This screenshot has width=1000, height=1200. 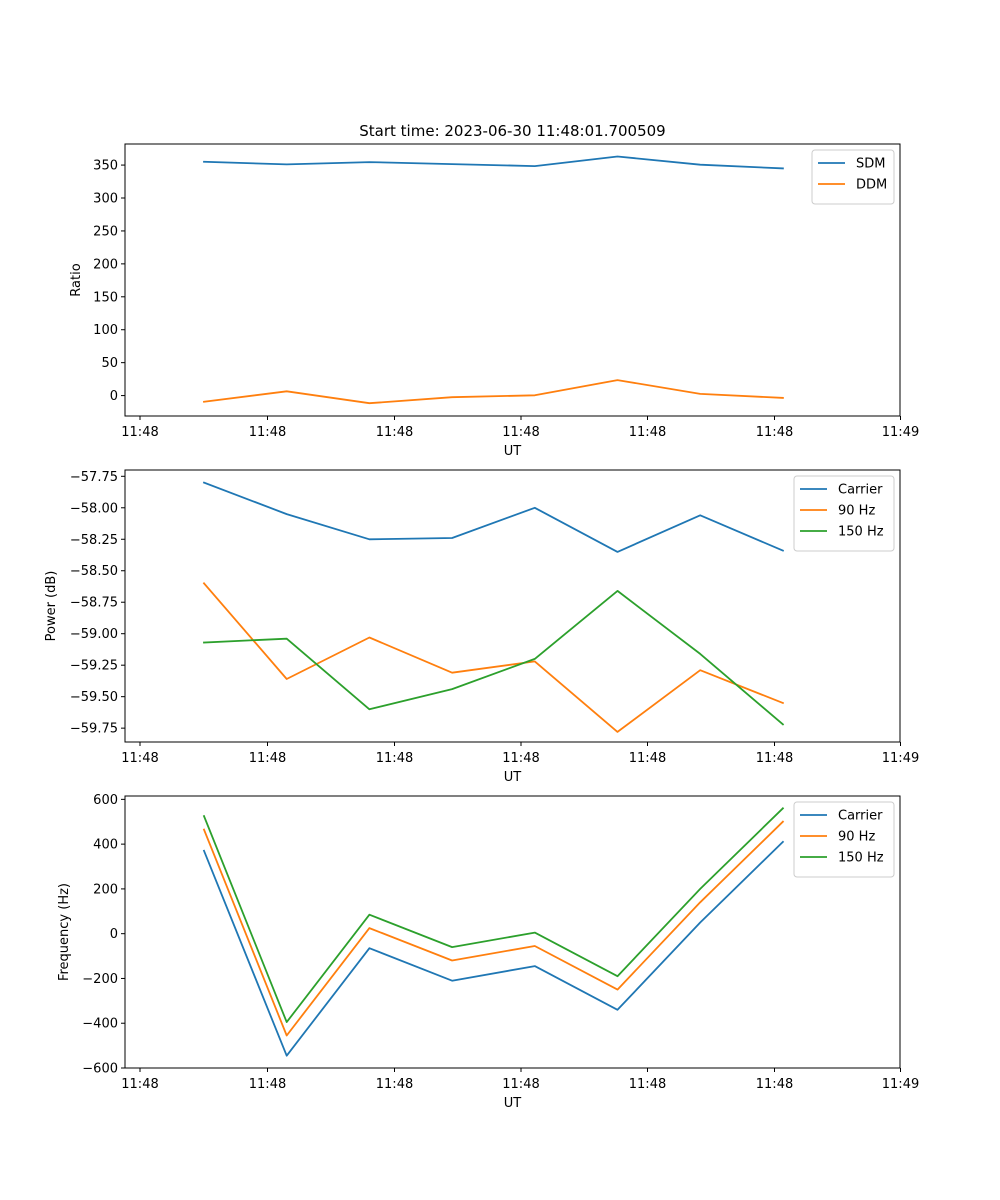 I want to click on legend-label: DDM, so click(x=871, y=185).